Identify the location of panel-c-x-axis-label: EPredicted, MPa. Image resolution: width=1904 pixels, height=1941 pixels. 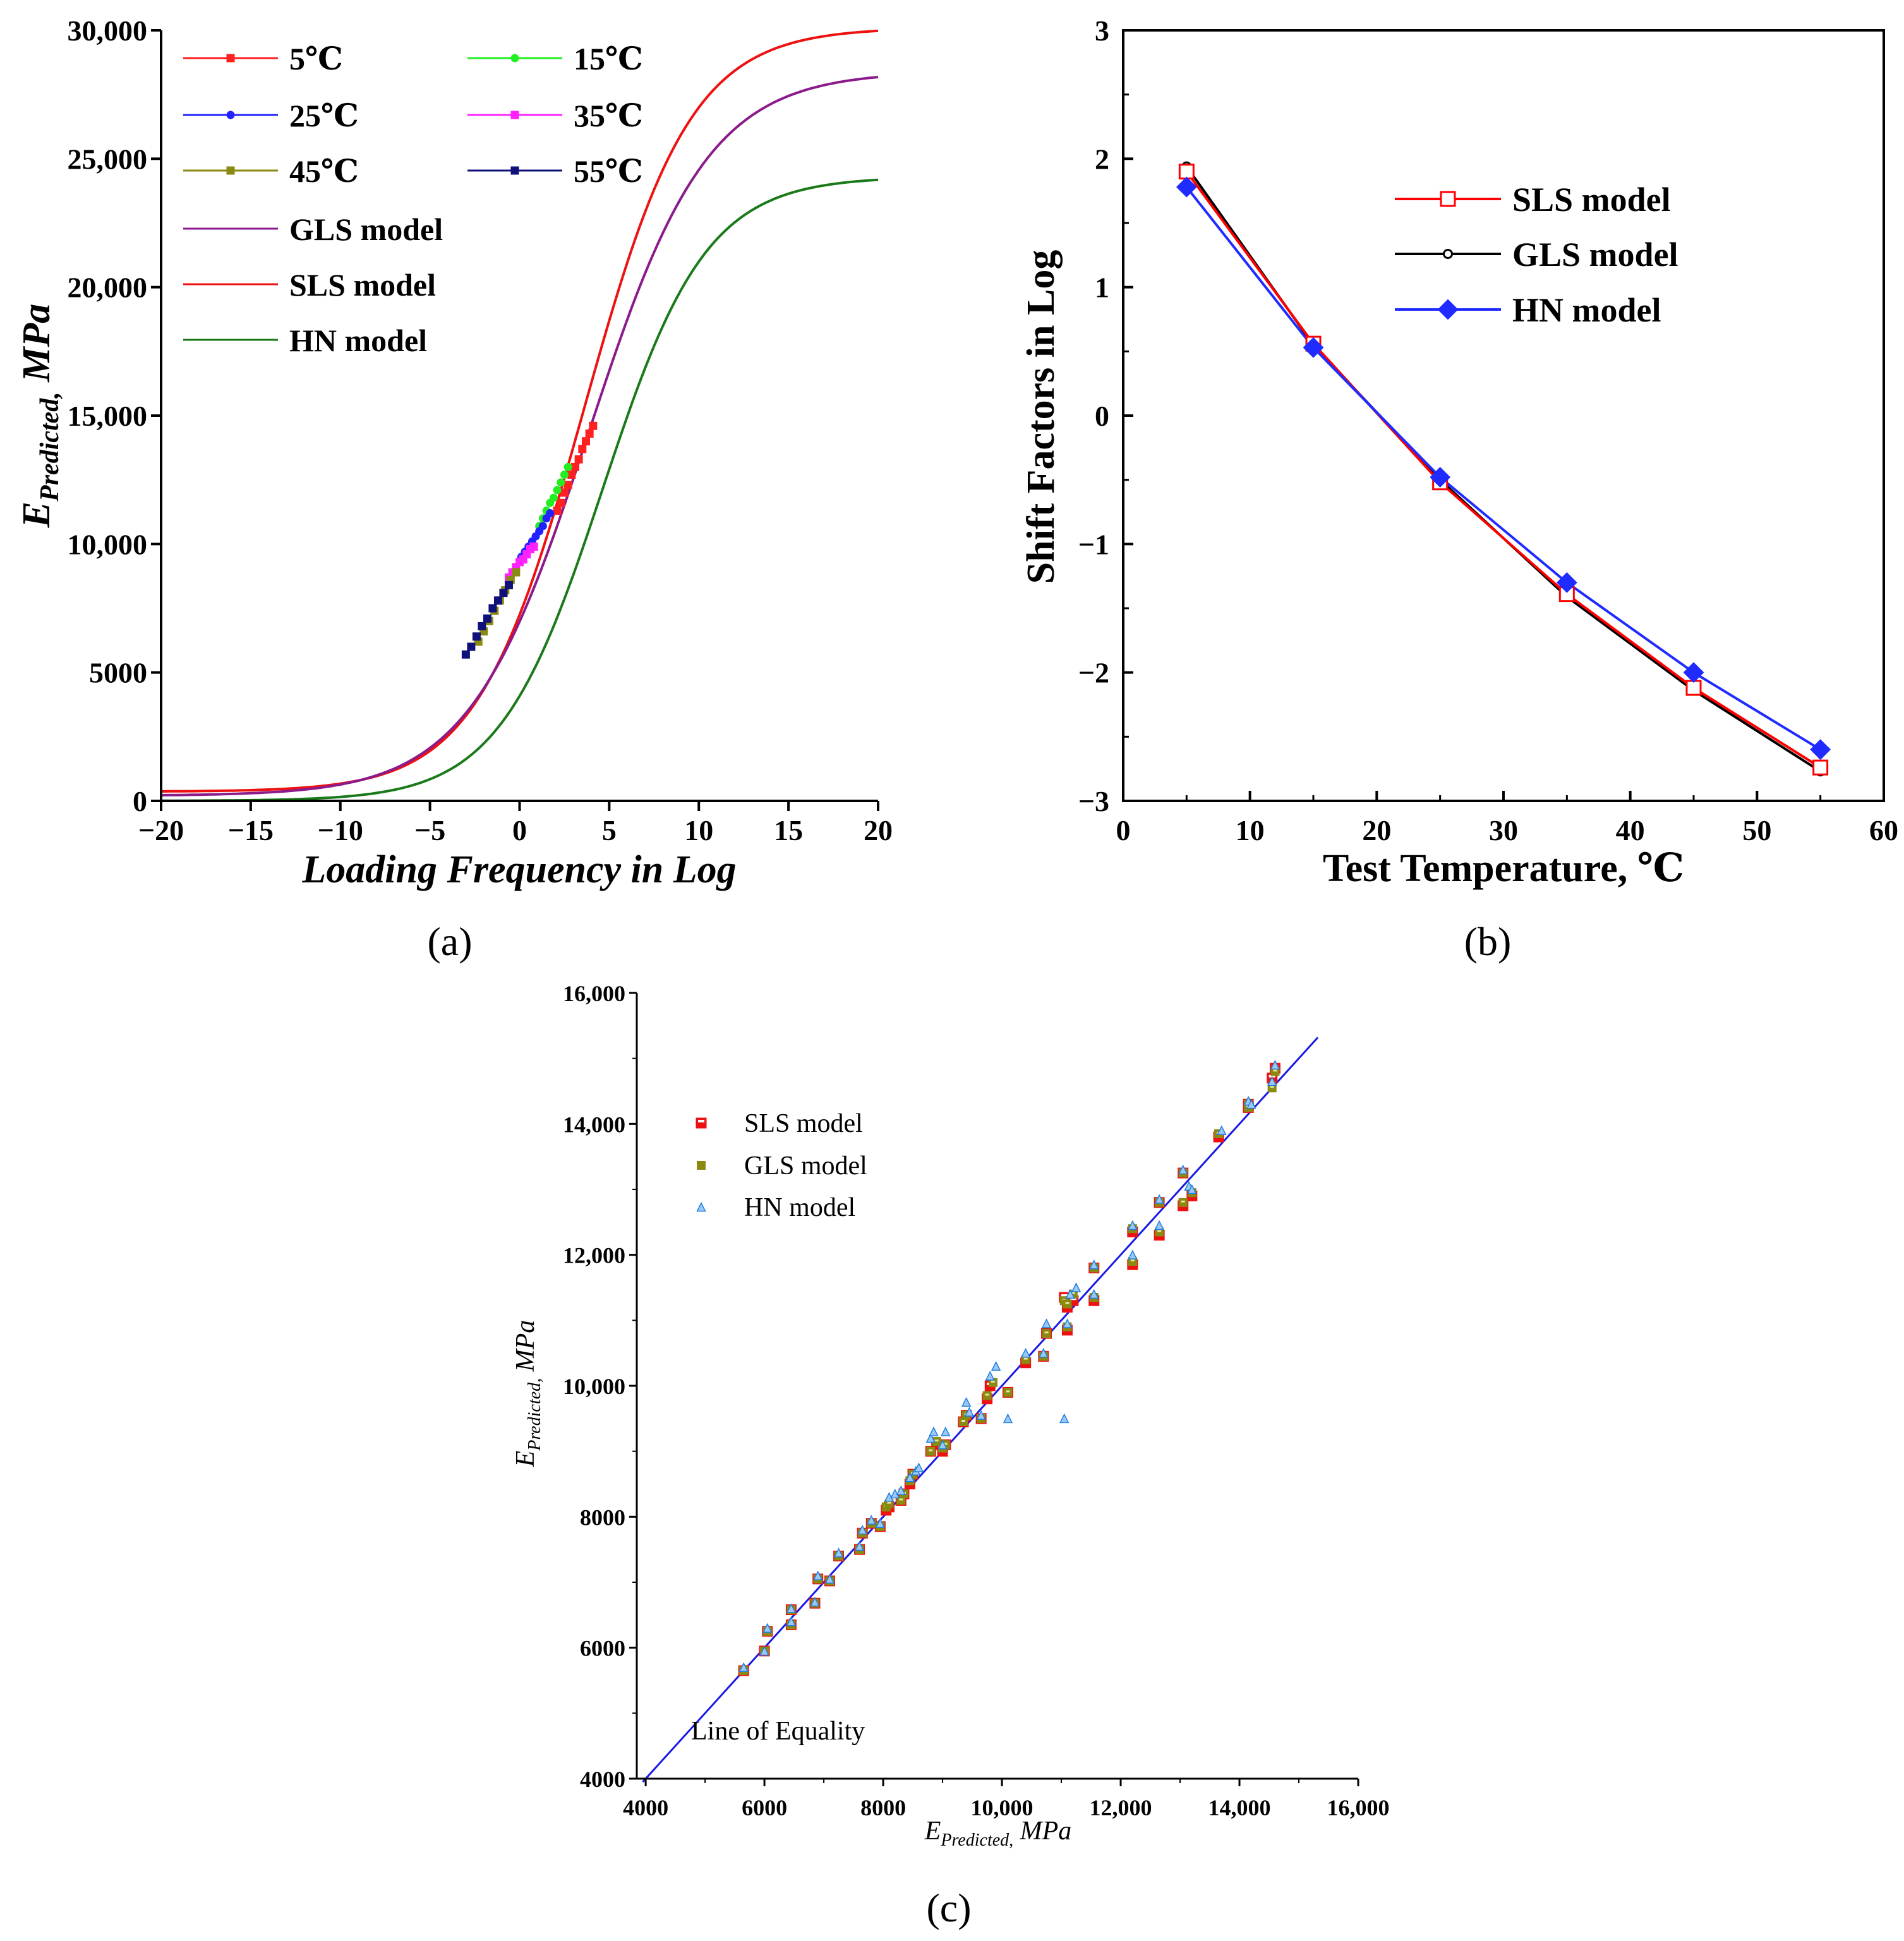
(998, 1833).